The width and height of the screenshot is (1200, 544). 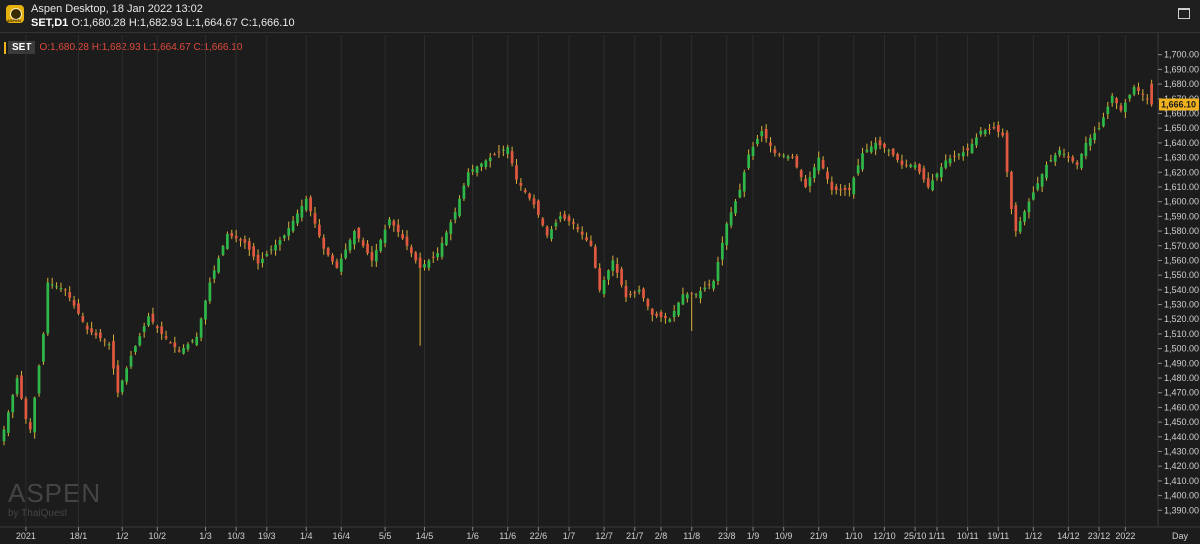 I want to click on x-tick-label: 22/6, so click(x=539, y=536).